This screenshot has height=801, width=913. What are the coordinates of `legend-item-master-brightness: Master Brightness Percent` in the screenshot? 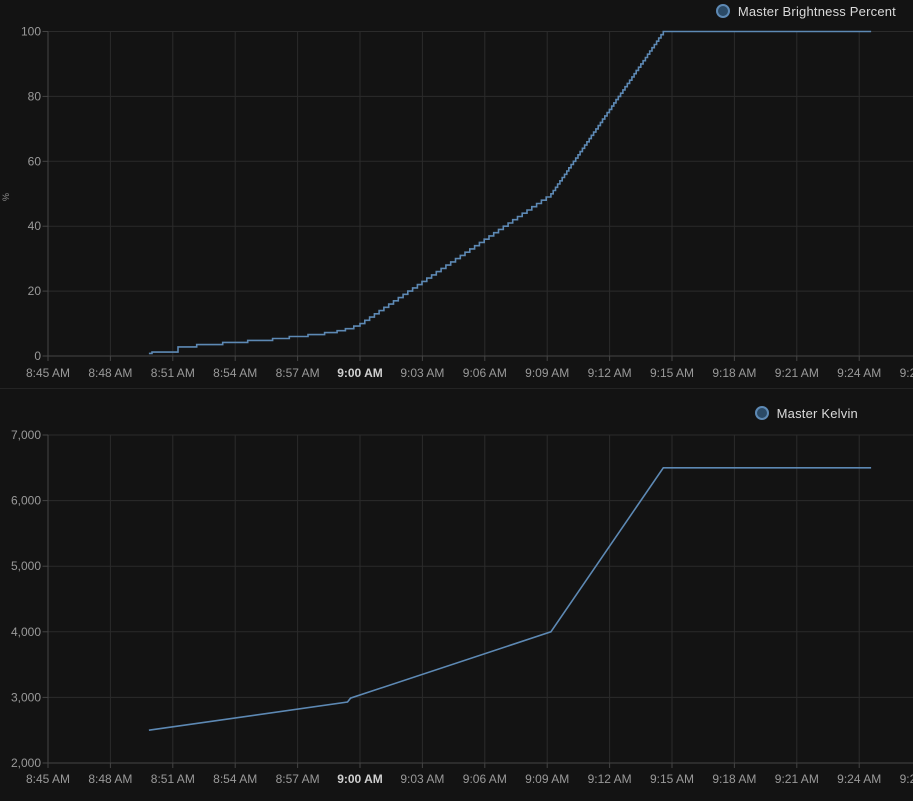 It's located at (805, 11).